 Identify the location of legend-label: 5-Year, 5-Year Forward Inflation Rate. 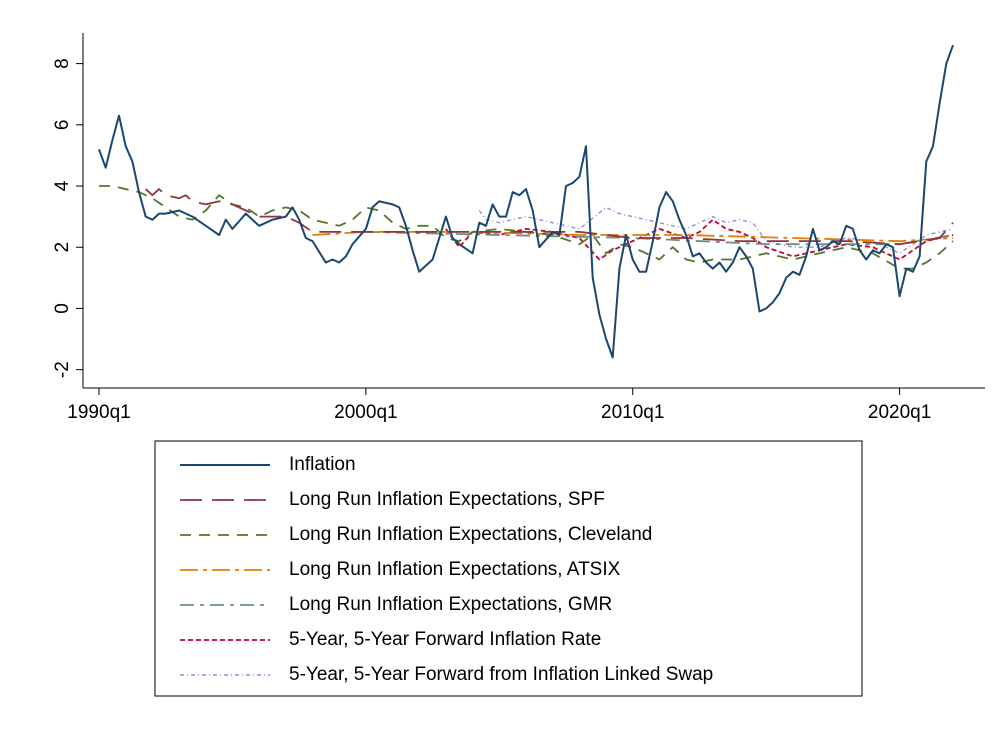
(445, 639).